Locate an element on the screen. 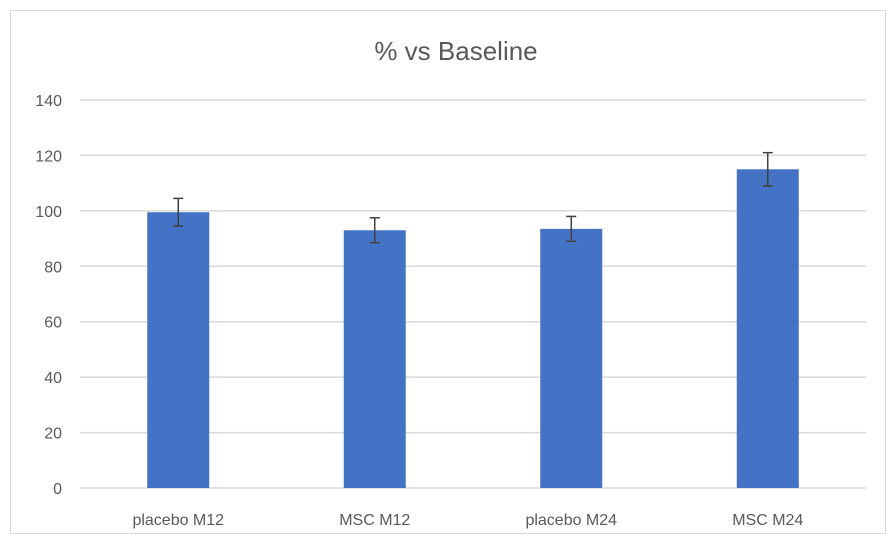  y-tick-label: 100 is located at coordinates (48, 212).